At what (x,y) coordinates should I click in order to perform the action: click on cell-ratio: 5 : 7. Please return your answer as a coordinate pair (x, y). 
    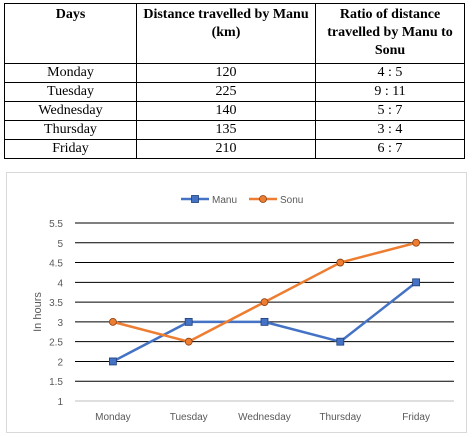
    Looking at the image, I should click on (390, 111).